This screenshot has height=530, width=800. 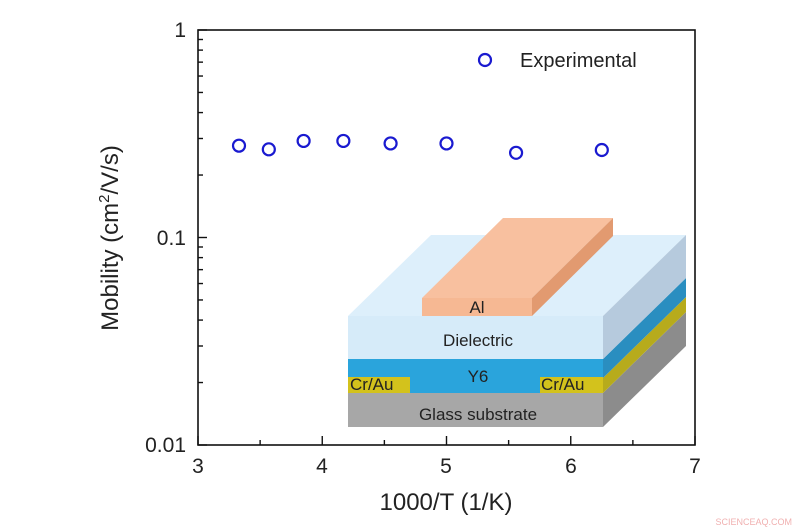 I want to click on al-side-face, so click(x=572, y=267).